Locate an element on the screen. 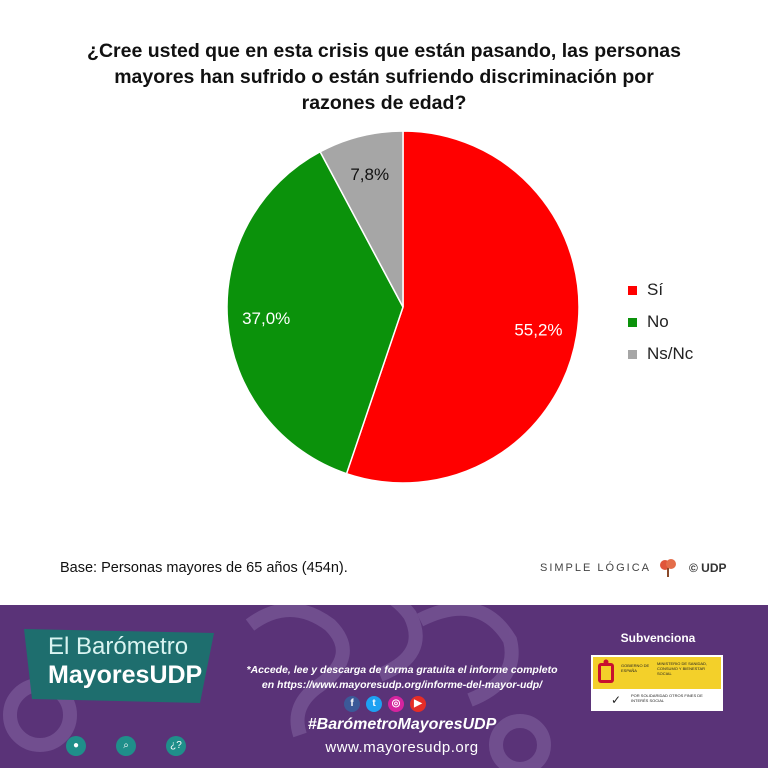 The image size is (768, 768). legend-label-si: Sí is located at coordinates (655, 289).